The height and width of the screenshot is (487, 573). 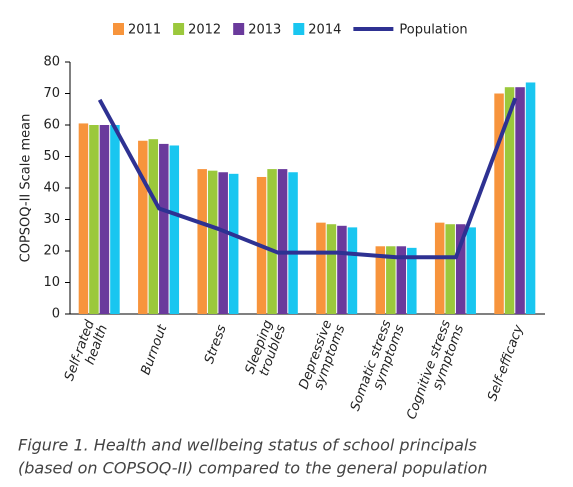 I want to click on y-axis-label: COPSOQ-II Scale mean, so click(x=26, y=188).